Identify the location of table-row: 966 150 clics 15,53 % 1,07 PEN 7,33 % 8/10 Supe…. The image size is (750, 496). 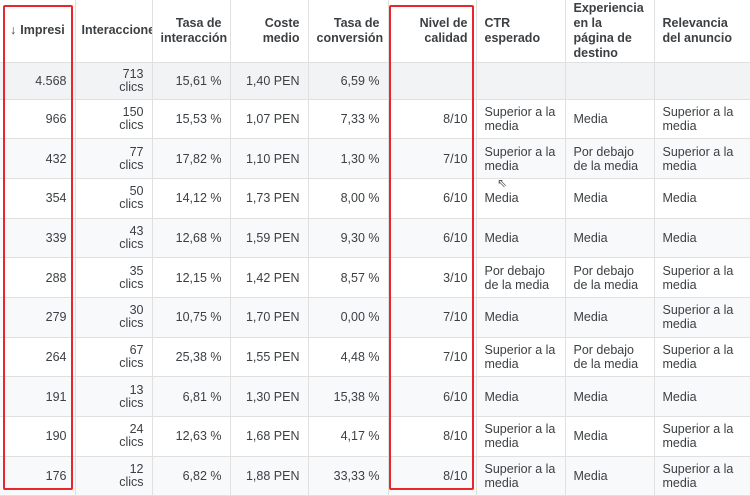
(375, 119).